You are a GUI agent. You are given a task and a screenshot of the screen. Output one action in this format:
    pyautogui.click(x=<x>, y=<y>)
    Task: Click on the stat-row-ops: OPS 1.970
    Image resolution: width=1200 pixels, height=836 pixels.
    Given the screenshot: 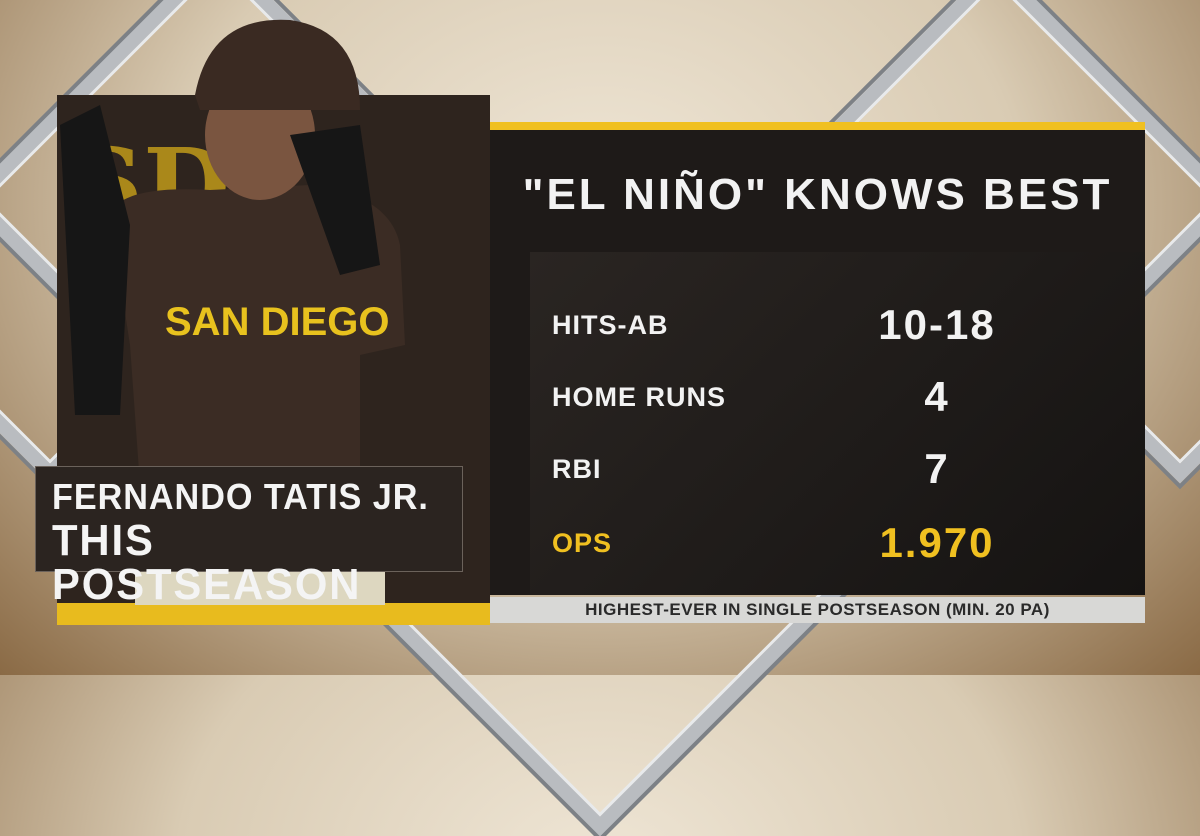 What is the action you would take?
    pyautogui.click(x=832, y=543)
    